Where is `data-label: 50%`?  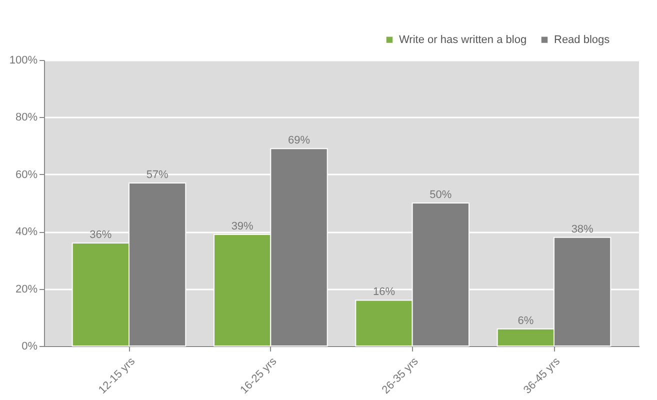
data-label: 50% is located at coordinates (441, 195).